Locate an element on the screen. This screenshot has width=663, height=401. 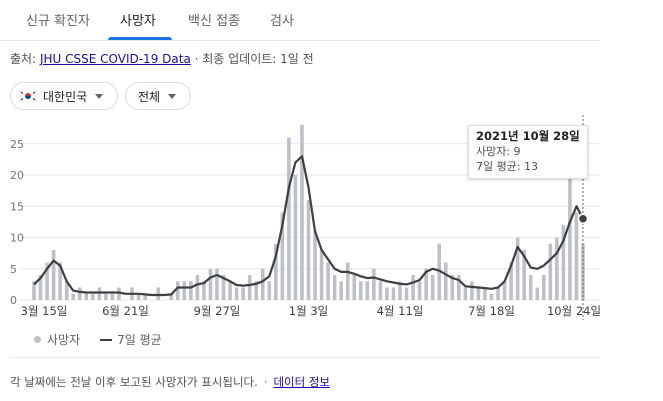
country-dropdown: 대한민국 is located at coordinates (64, 96).